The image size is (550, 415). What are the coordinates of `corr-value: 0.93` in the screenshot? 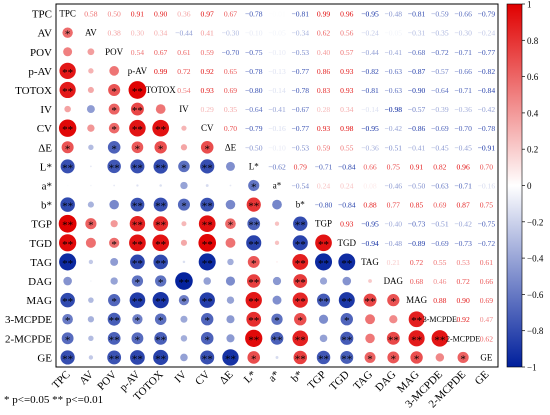 It's located at (346, 71).